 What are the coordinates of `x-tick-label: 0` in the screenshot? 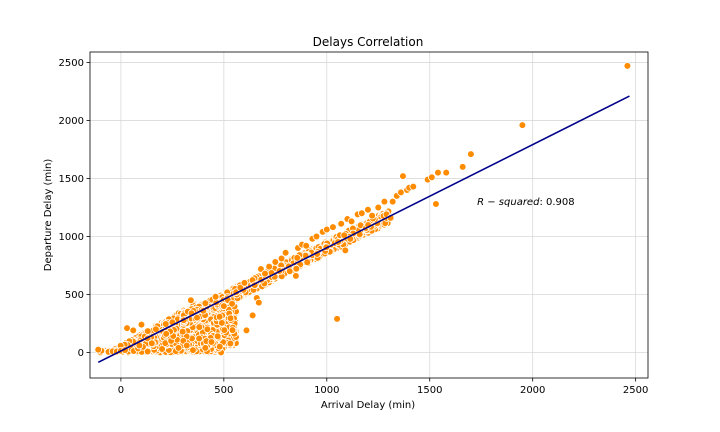 It's located at (121, 390).